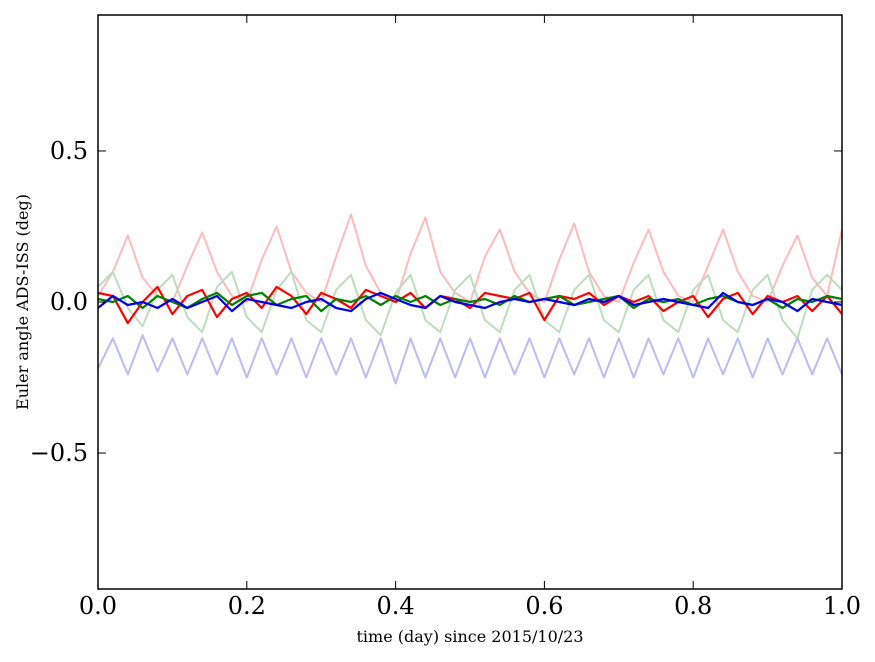  What do you see at coordinates (544, 606) in the screenshot?
I see `x-tick-label: 0.6` at bounding box center [544, 606].